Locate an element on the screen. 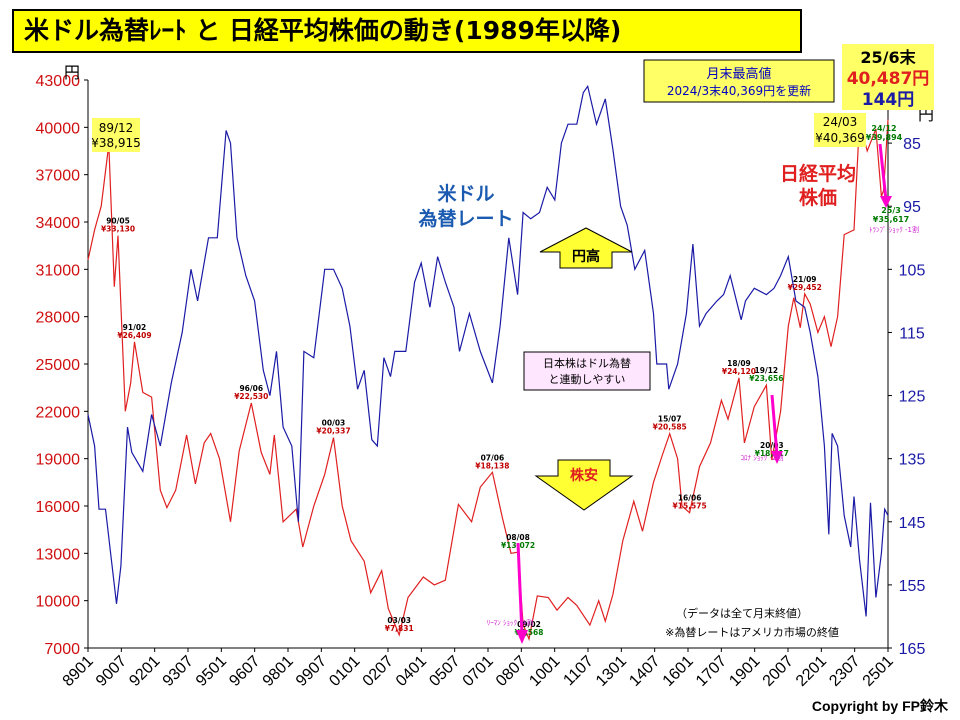 The width and height of the screenshot is (960, 720). right-tick-label: 145 is located at coordinates (912, 523).